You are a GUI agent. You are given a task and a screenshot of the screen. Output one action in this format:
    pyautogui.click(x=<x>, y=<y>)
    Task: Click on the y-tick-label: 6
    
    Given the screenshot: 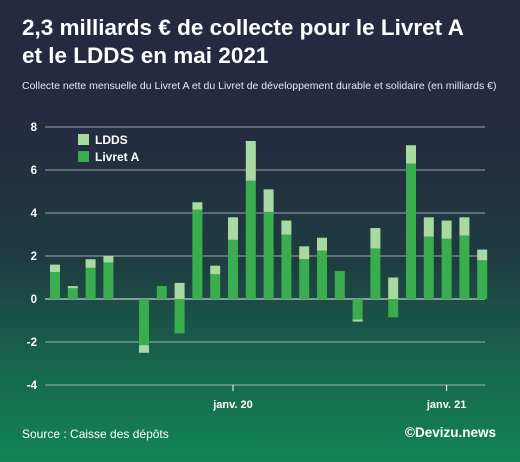 What is the action you would take?
    pyautogui.click(x=34, y=171)
    